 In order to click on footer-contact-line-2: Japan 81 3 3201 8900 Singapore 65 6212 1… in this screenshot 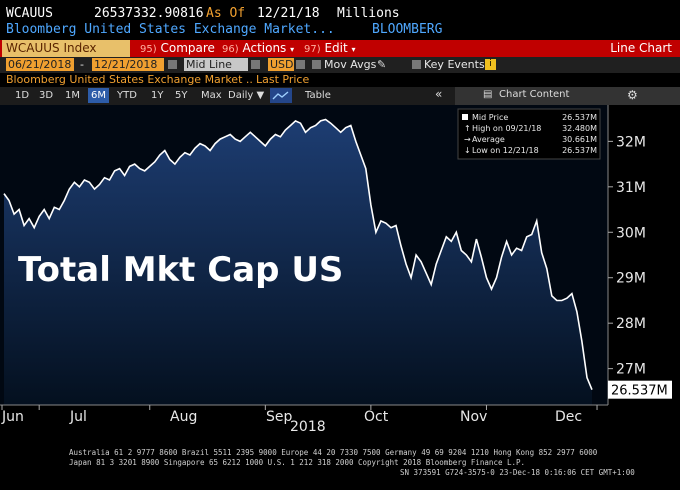, I will do `click(297, 462)`.